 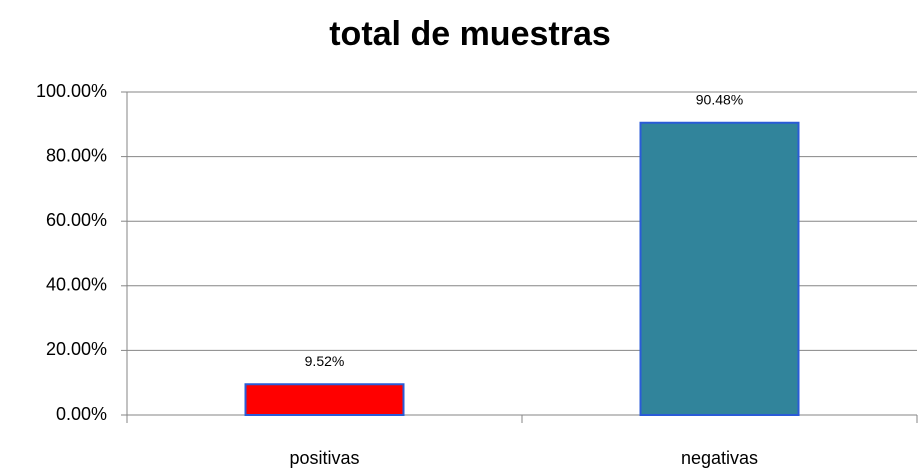 I want to click on chart-title: total de muestras, so click(x=470, y=34).